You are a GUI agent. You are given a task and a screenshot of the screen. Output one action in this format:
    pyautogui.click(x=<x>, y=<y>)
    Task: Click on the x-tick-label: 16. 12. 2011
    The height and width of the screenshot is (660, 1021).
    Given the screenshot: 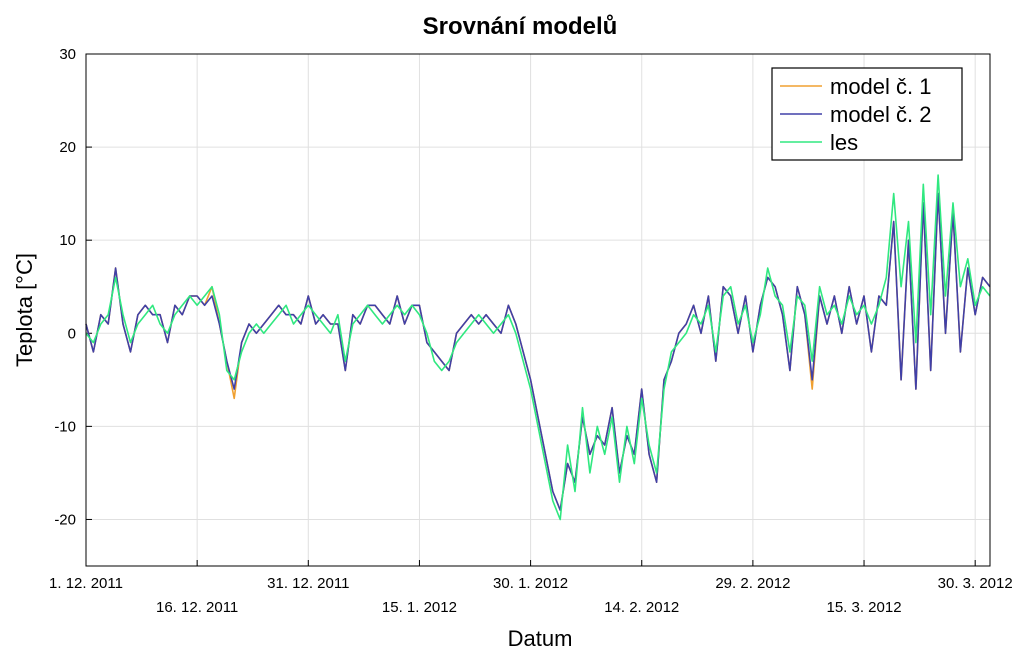 What is the action you would take?
    pyautogui.click(x=197, y=607)
    